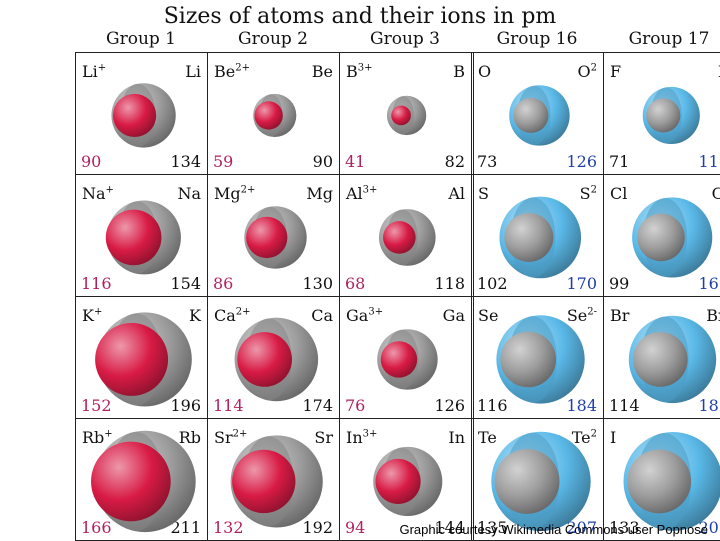  I want to click on grid-border-top, so click(397, 52).